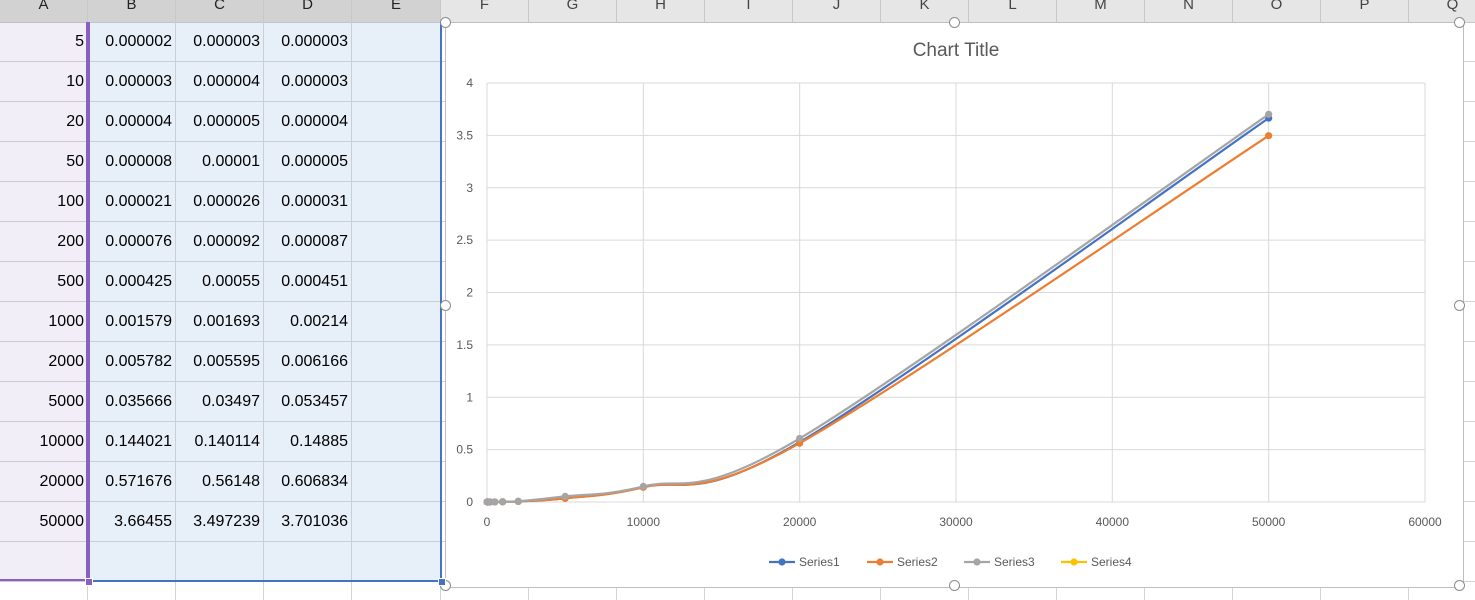 Image resolution: width=1475 pixels, height=600 pixels. I want to click on cell-b3: 0.000004, so click(138, 121).